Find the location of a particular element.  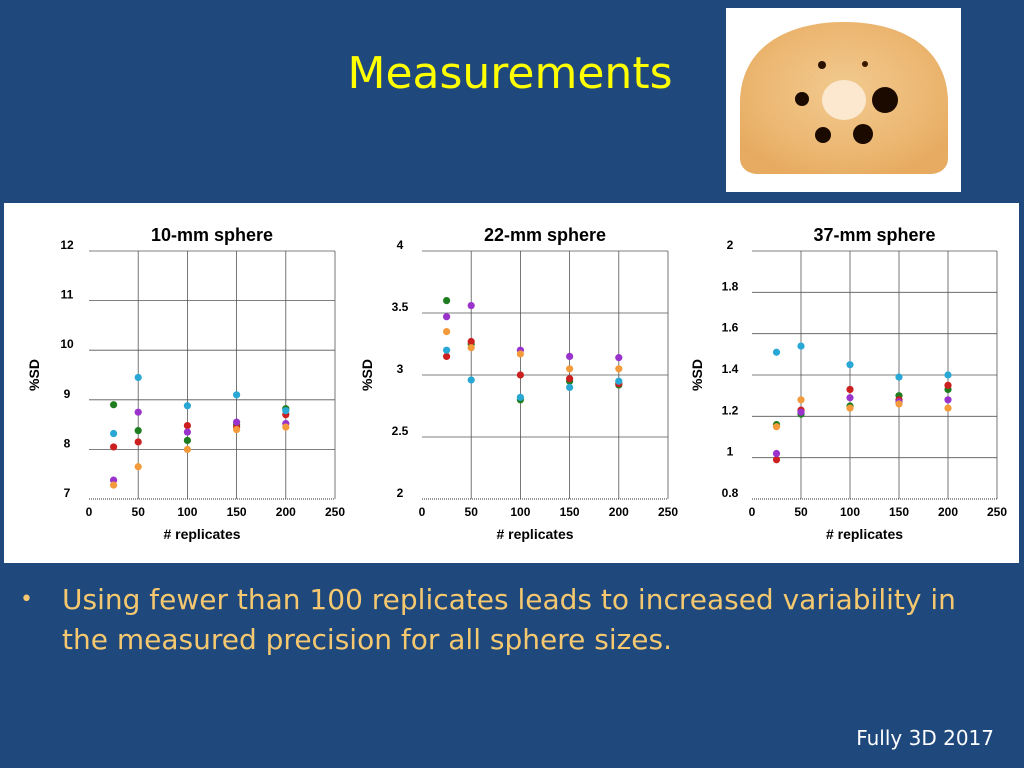

y-tick-label: 2 is located at coordinates (730, 245).